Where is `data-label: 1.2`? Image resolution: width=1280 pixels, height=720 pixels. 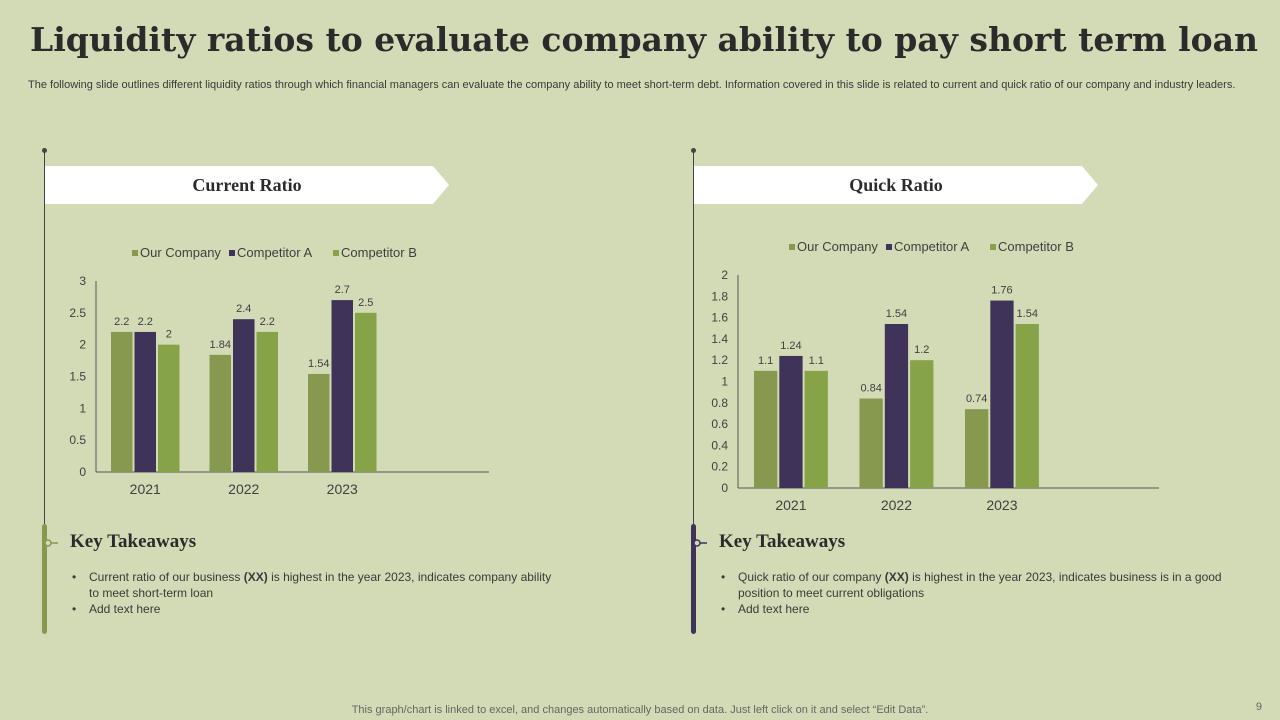 data-label: 1.2 is located at coordinates (921, 350).